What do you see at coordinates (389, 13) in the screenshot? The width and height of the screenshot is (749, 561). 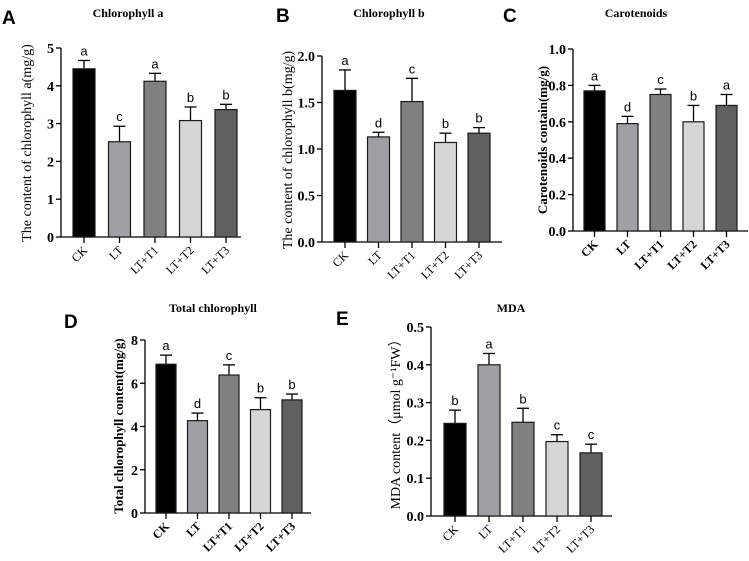 I see `chart-title: Chlorophyll b` at bounding box center [389, 13].